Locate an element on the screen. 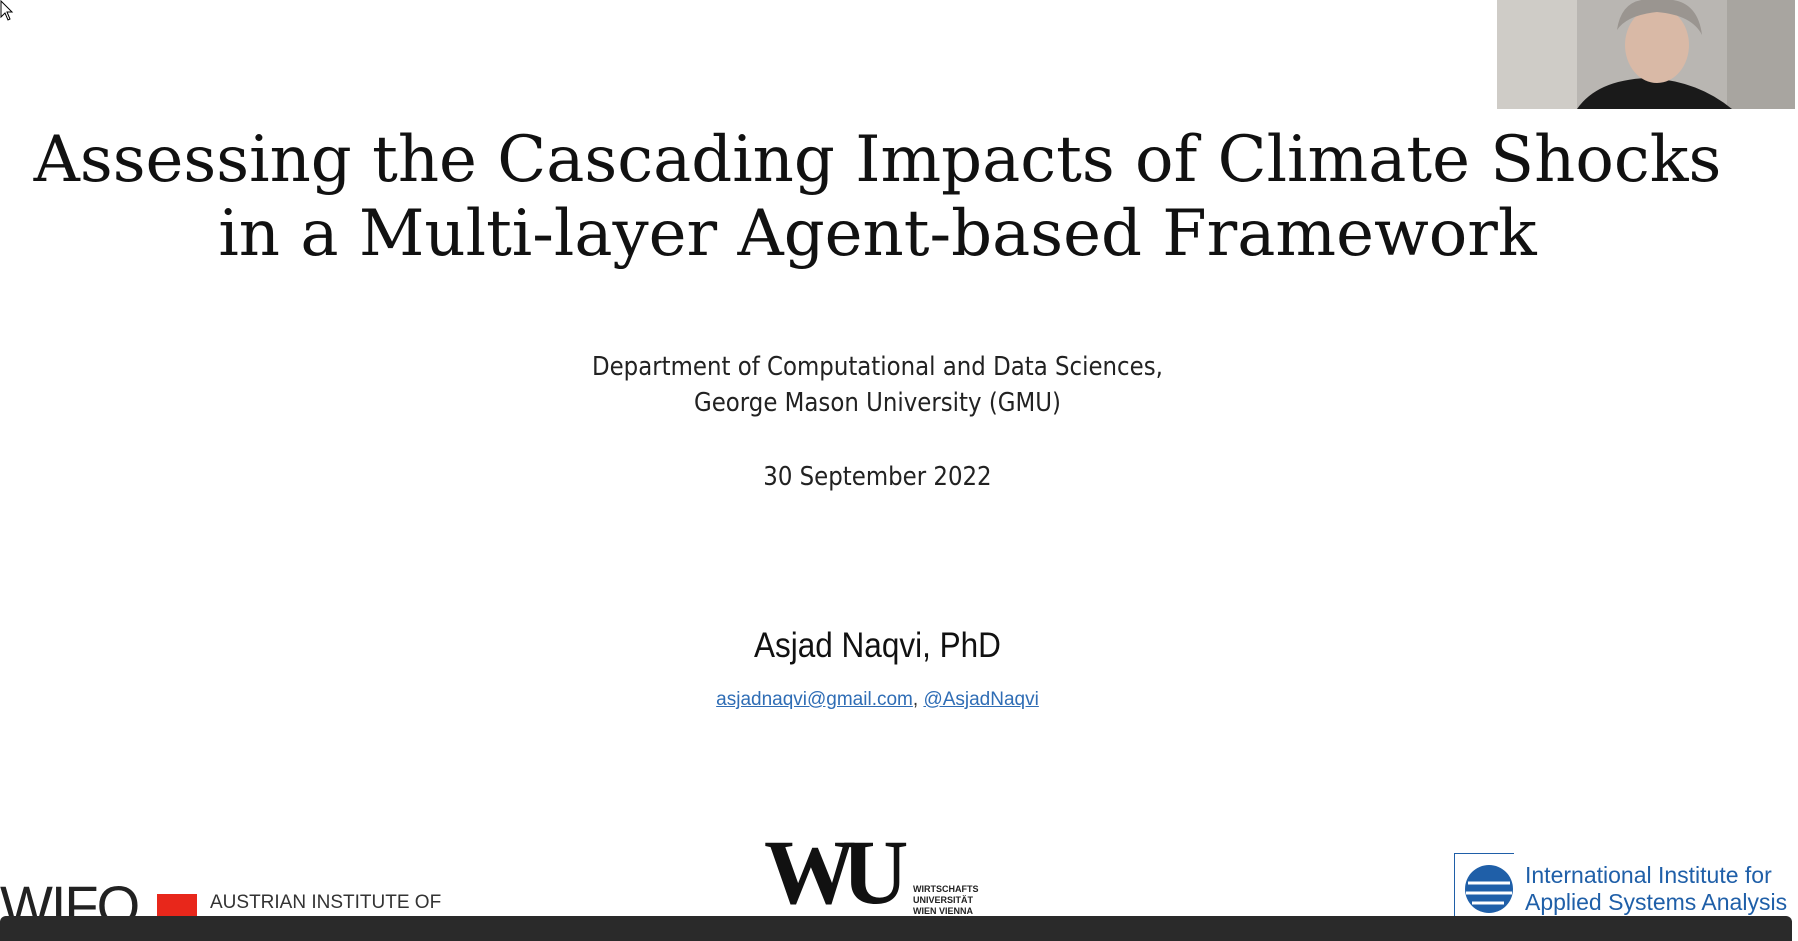  slide-title: in a Multi-layer Agent-based Framework is located at coordinates (877, 234).